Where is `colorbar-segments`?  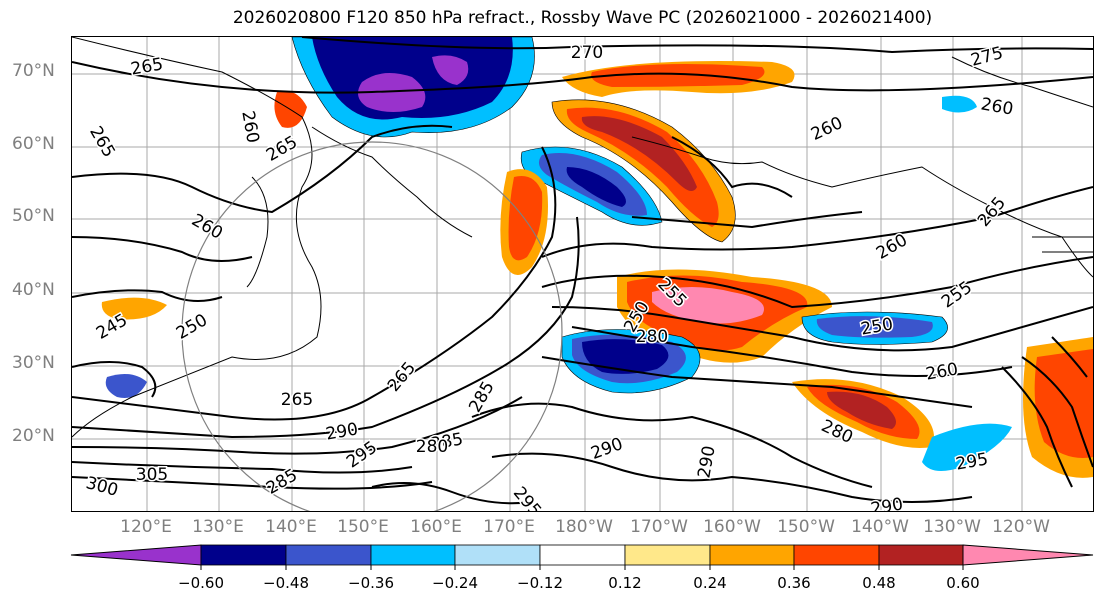
colorbar-segments is located at coordinates (582, 557).